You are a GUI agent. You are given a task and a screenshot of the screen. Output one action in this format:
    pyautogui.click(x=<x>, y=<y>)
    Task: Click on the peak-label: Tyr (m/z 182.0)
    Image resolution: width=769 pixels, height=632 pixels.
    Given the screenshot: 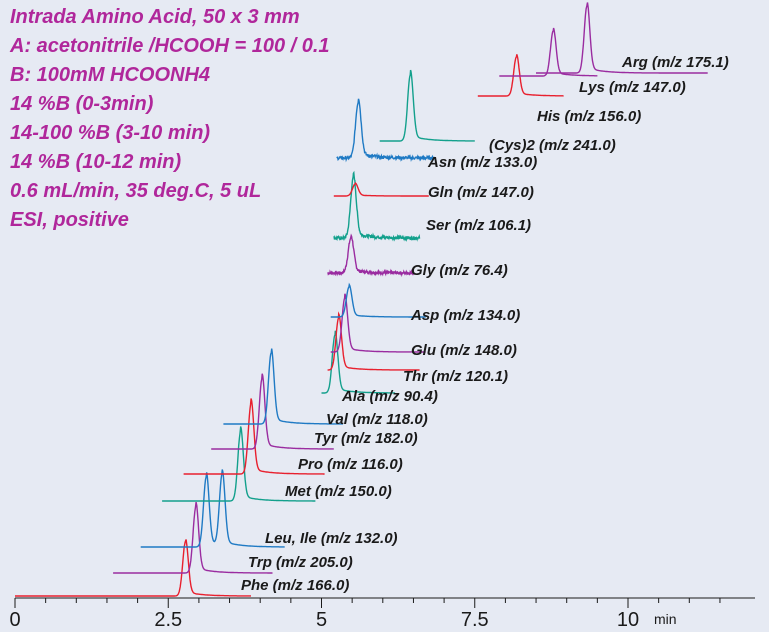 What is the action you would take?
    pyautogui.click(x=366, y=438)
    